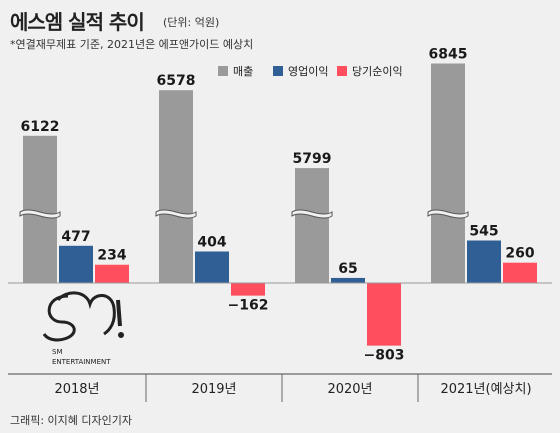  I want to click on legend-label-2: 당기순이익, so click(377, 71).